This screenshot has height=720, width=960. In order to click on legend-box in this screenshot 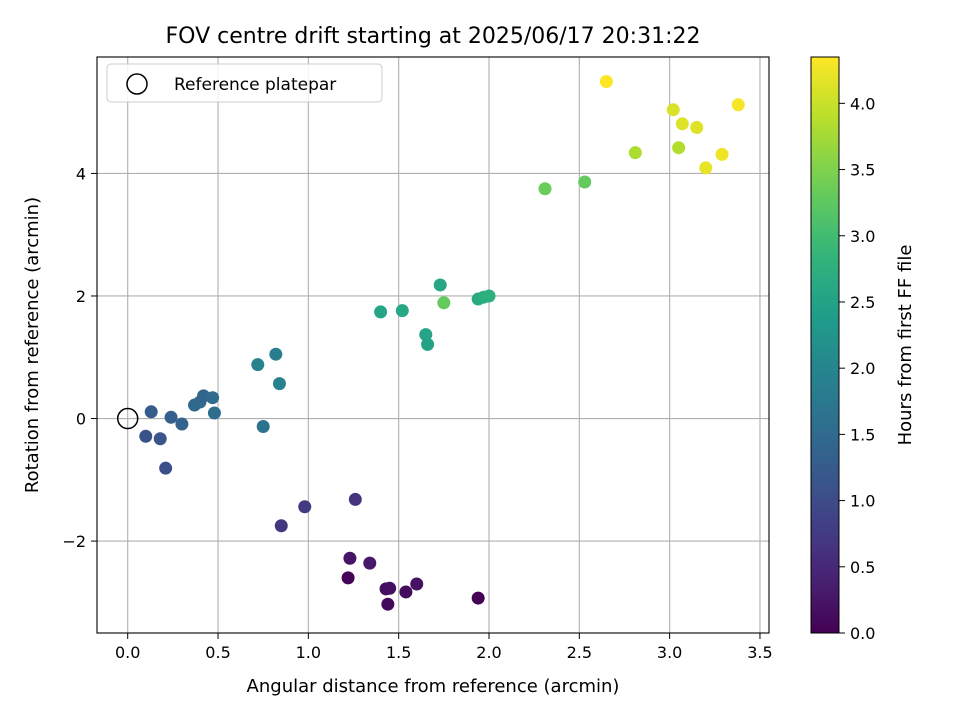, I will do `click(244, 83)`.